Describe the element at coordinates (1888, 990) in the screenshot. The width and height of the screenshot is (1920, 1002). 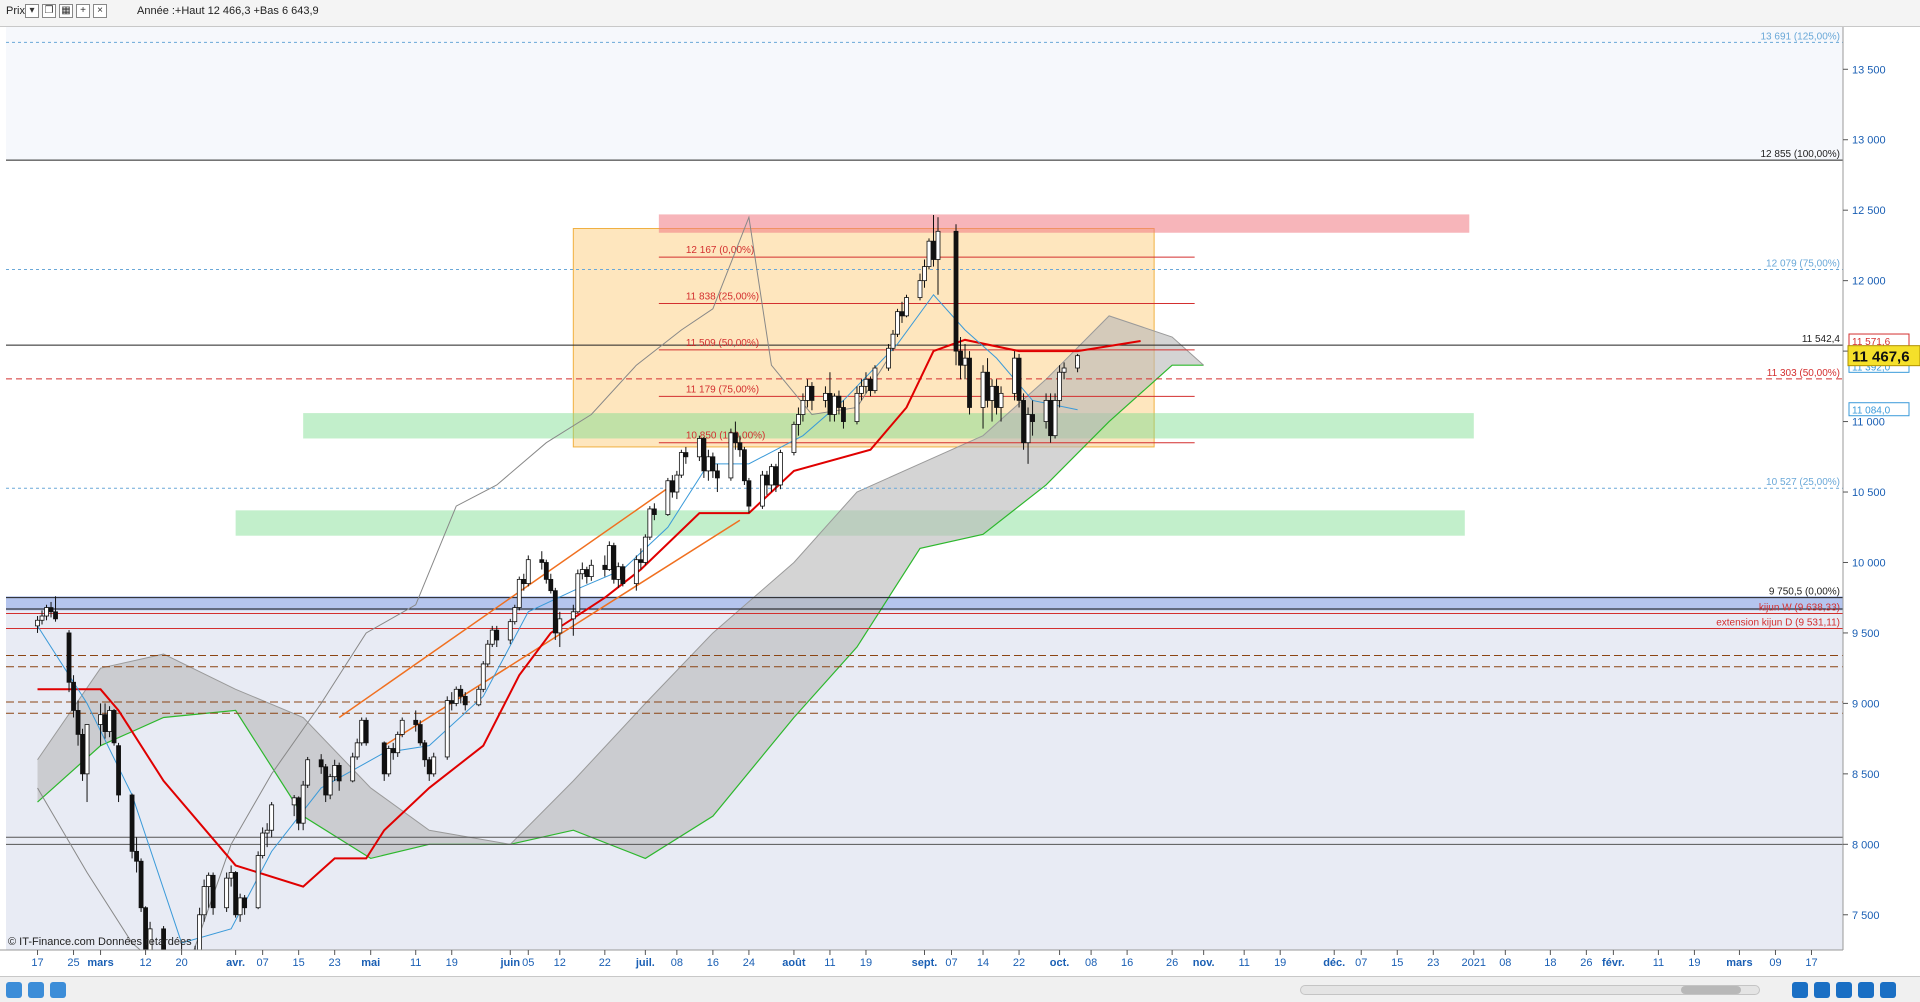
I see `settings-icon` at that location.